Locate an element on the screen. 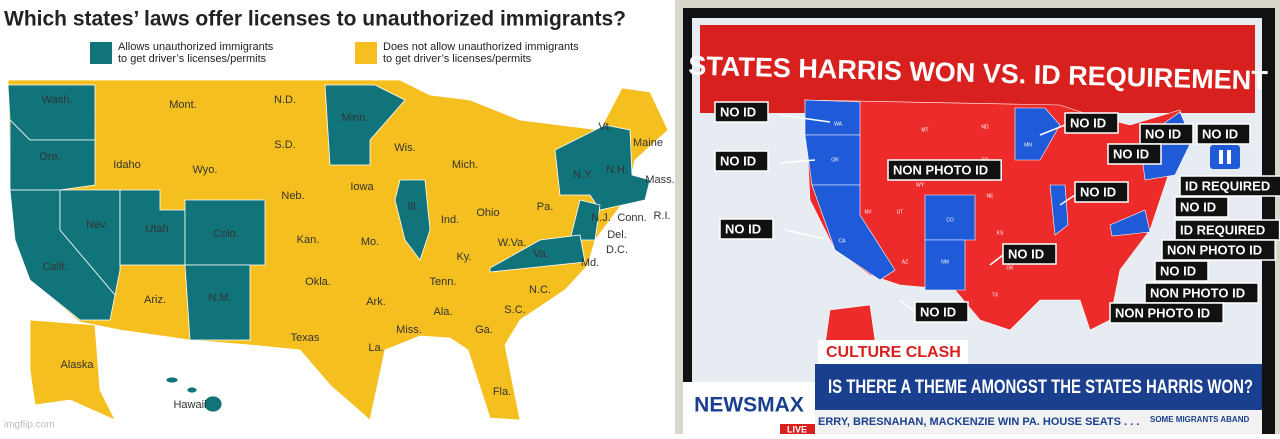  legend-text: Does not allow unauthorized immigrants is located at coordinates (481, 47).